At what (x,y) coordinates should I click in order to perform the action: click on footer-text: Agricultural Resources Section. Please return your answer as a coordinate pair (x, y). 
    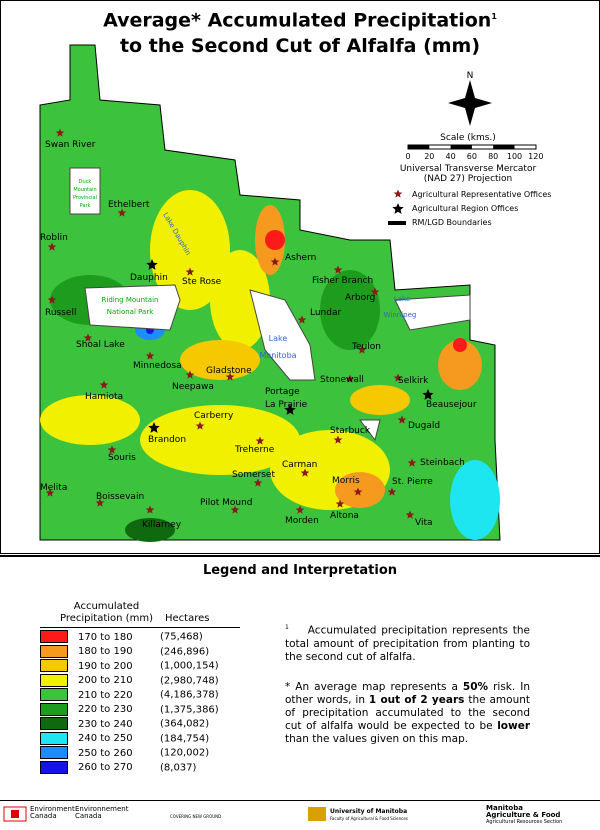
    Looking at the image, I should click on (524, 822).